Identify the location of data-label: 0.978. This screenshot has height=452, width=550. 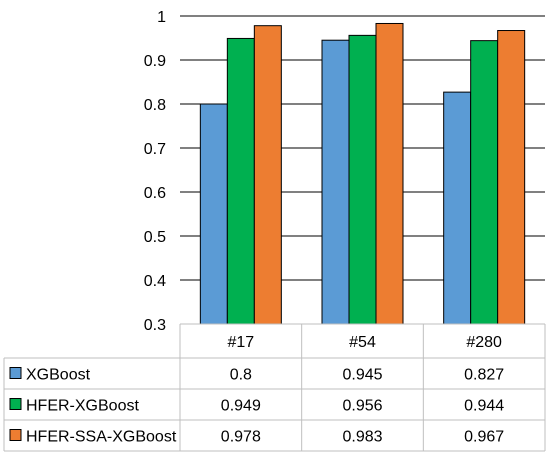
(241, 437).